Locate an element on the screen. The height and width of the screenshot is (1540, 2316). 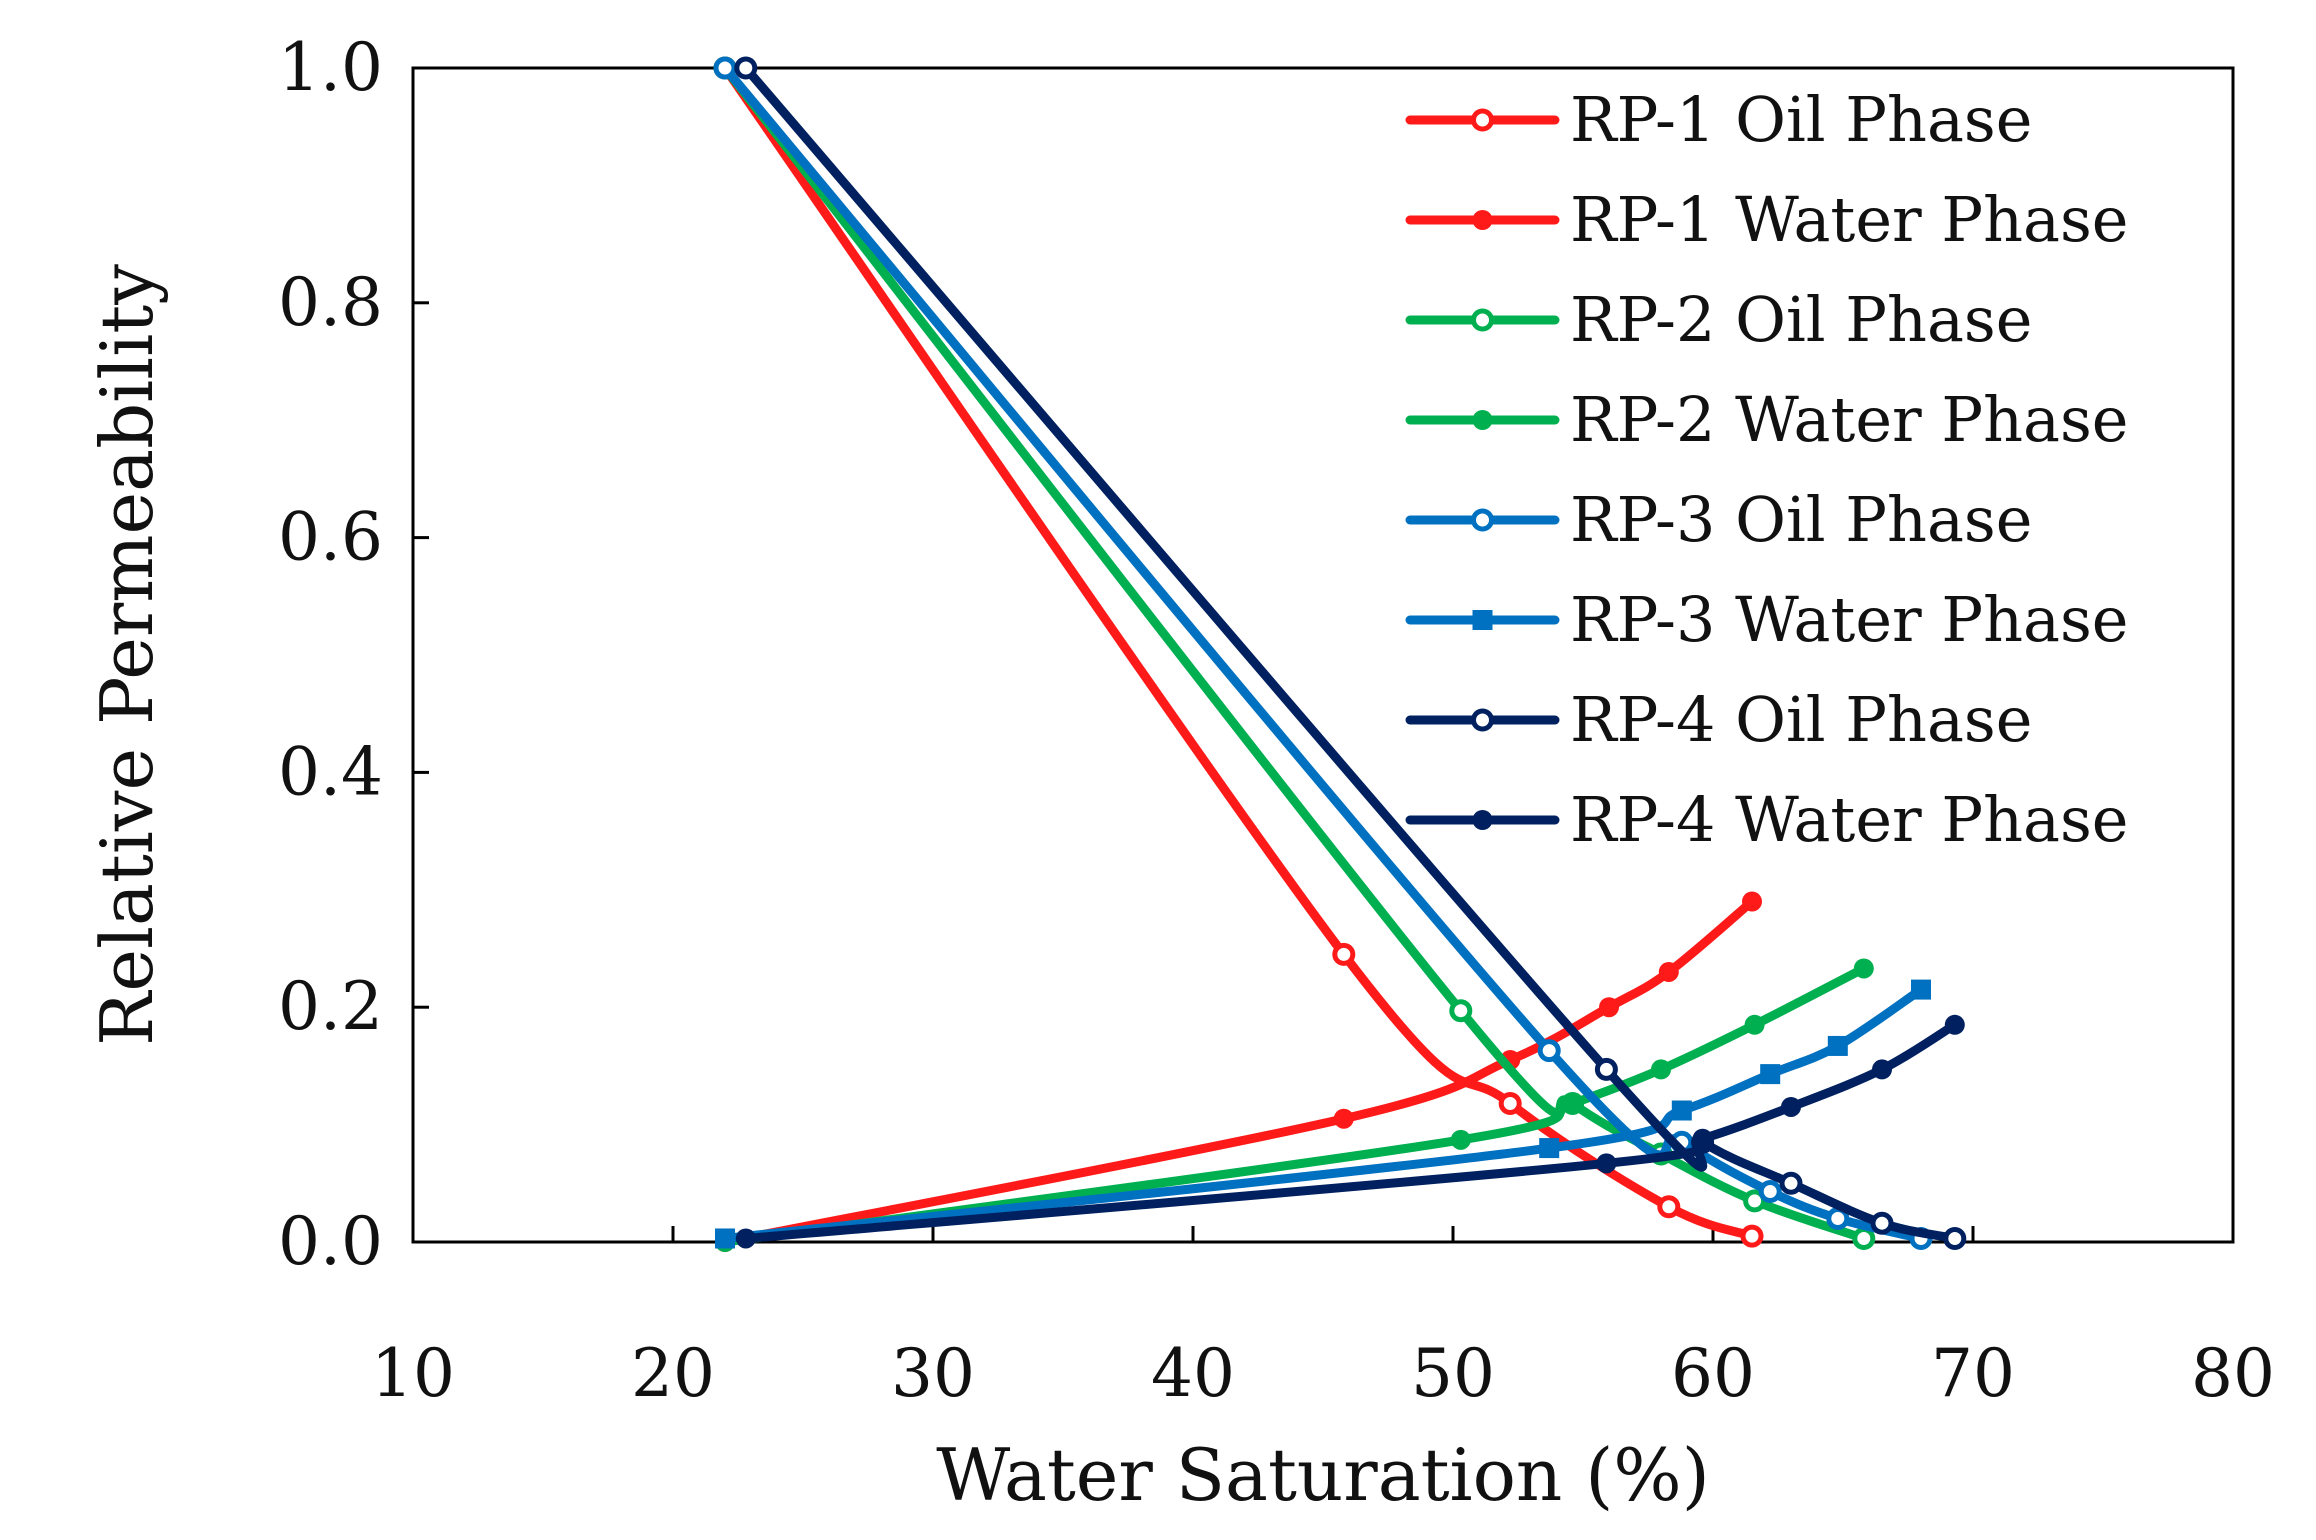
legend-label: RP-4 Water Phase is located at coordinates (1849, 819).